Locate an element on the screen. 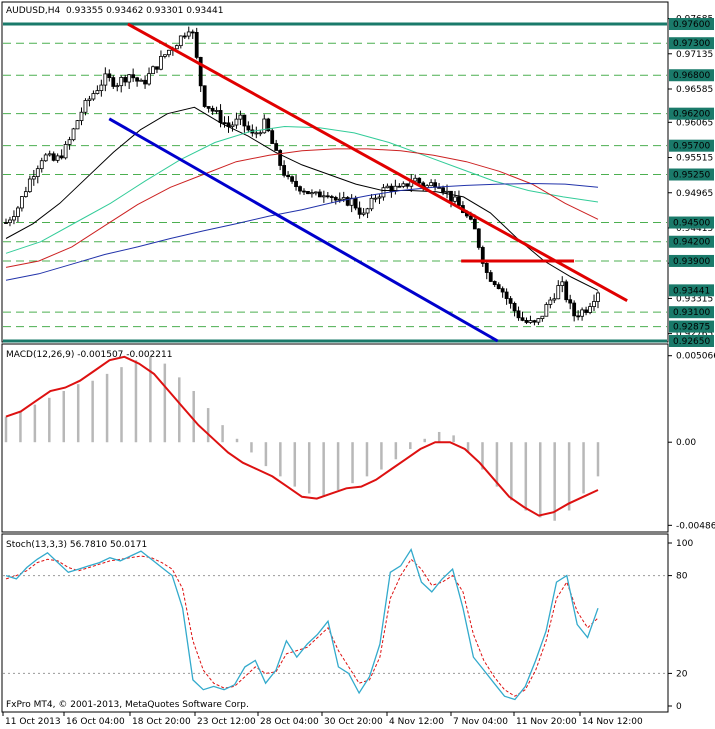 The image size is (715, 729). level-tag-label: 0.93441 is located at coordinates (691, 291).